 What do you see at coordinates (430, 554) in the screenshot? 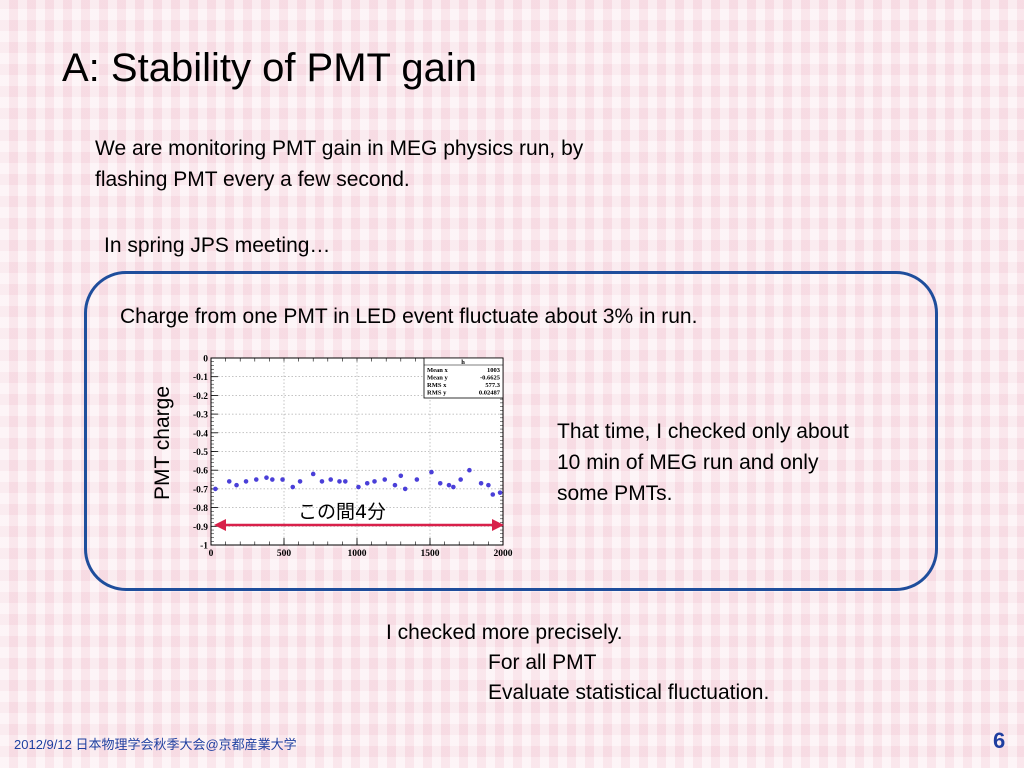
I see `x-tick-label: 1500` at bounding box center [430, 554].